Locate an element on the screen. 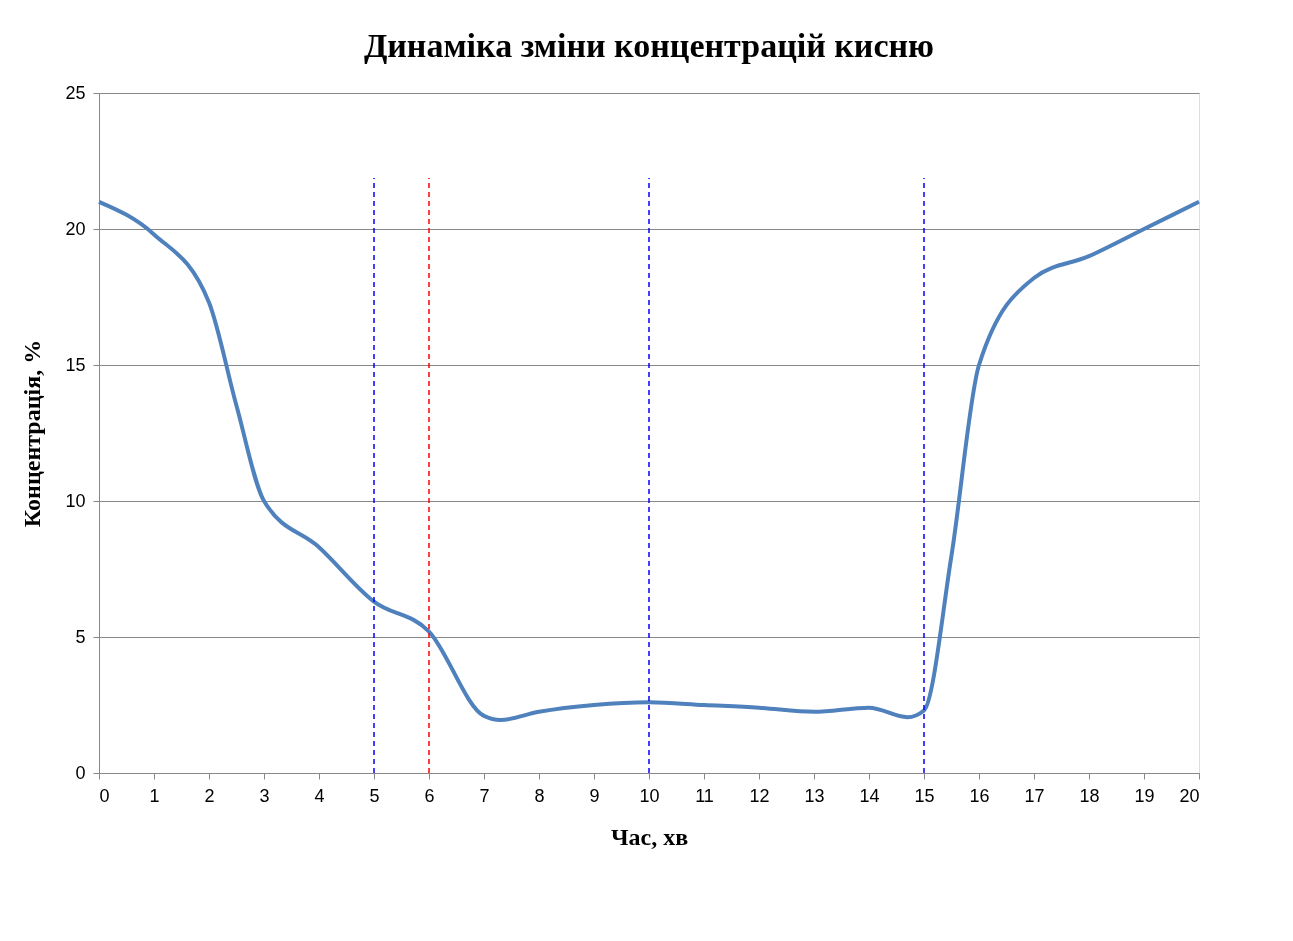 Image resolution: width=1293 pixels, height=941 pixels. x-tick-label: 2 is located at coordinates (209, 795).